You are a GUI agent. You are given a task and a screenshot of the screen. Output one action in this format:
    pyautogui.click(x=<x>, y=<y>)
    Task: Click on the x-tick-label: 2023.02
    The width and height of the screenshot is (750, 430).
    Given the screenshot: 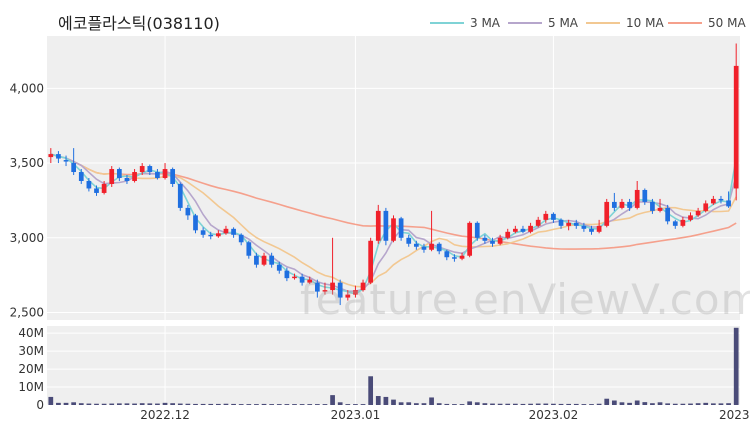 What is the action you would take?
    pyautogui.click(x=554, y=415)
    